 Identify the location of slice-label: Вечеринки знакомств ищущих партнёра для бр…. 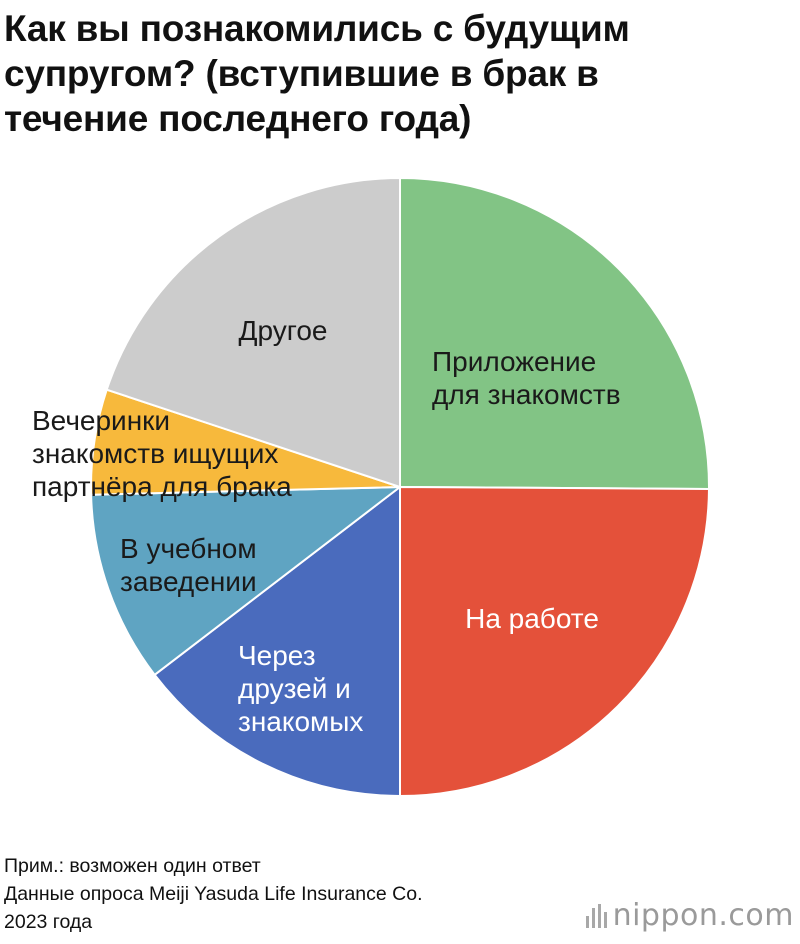
(162, 453).